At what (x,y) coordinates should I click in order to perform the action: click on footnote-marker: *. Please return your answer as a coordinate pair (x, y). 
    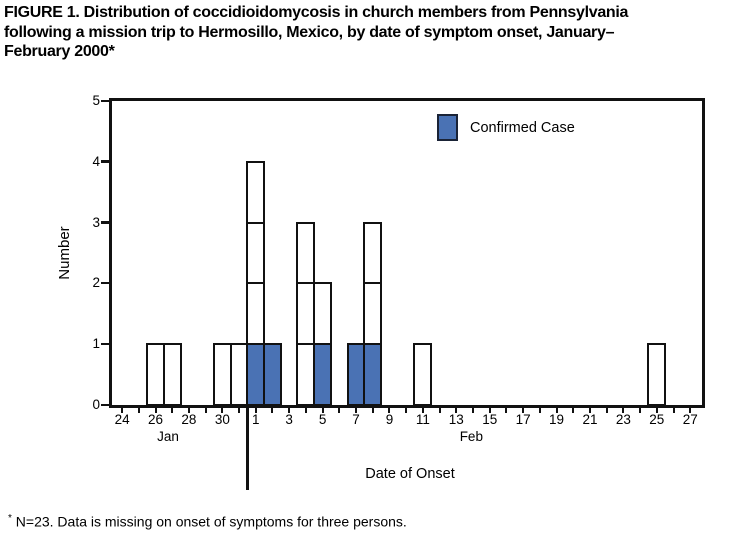
    Looking at the image, I should click on (10, 518).